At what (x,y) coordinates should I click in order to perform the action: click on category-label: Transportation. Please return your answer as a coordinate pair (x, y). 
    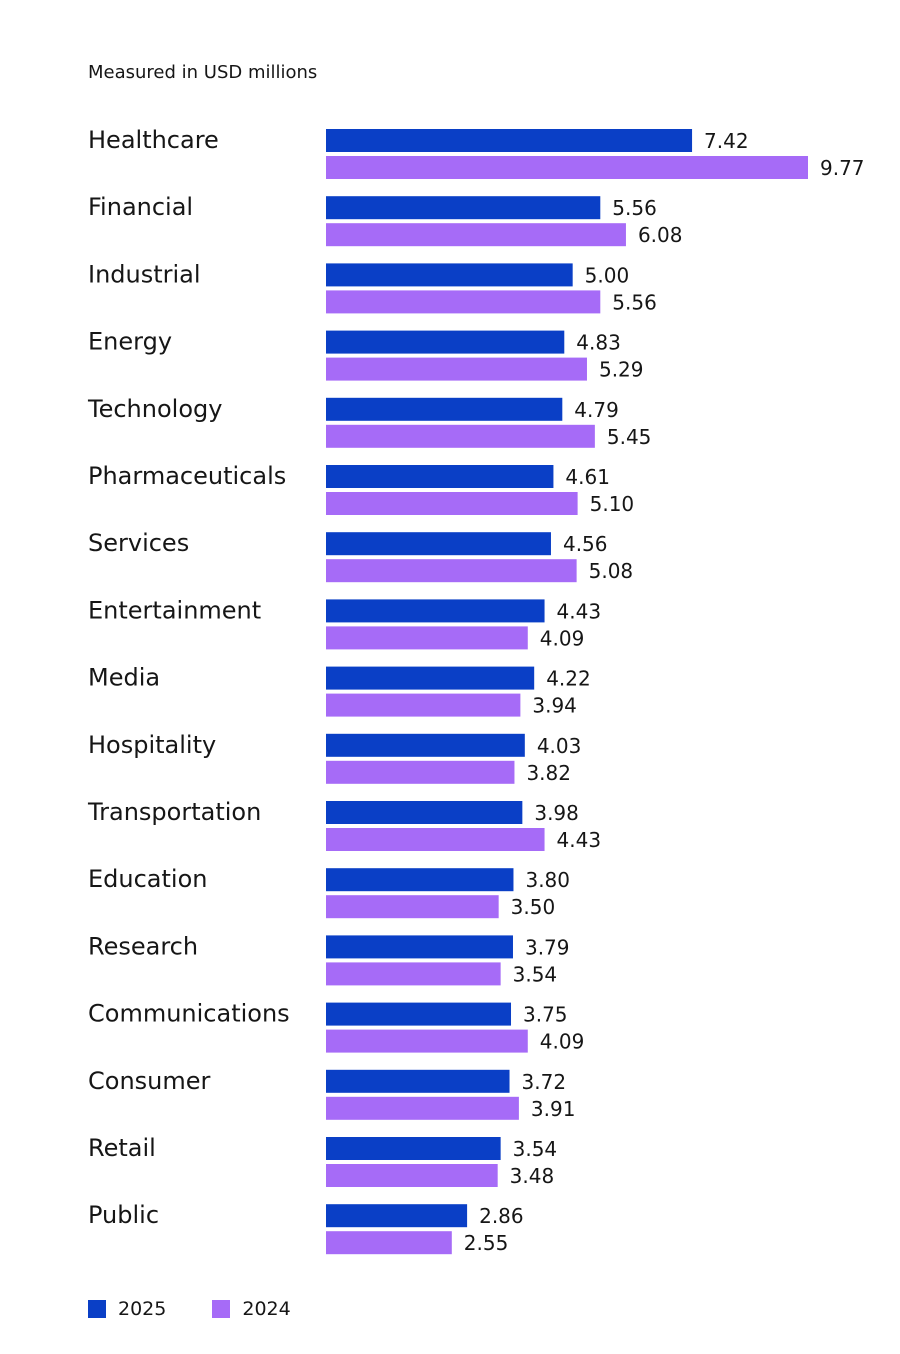
    Looking at the image, I should click on (174, 812).